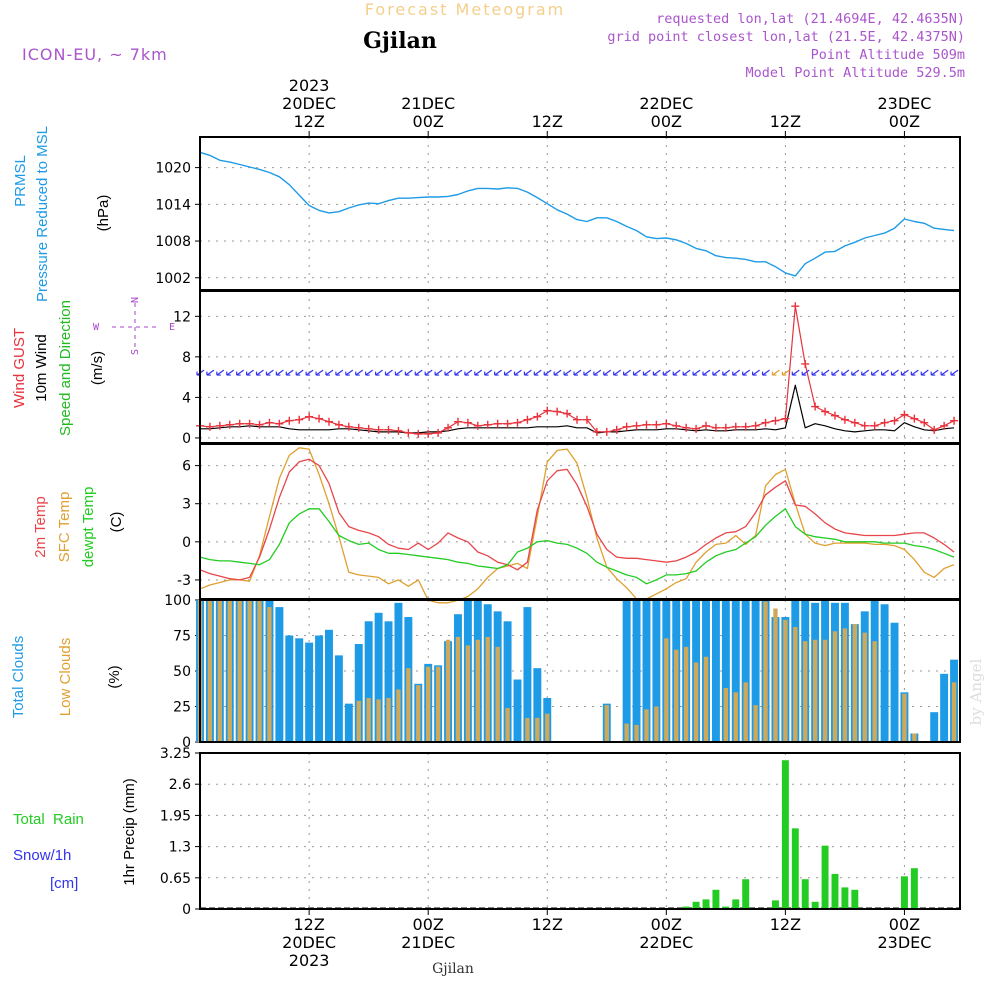 The height and width of the screenshot is (1000, 1000). What do you see at coordinates (428, 942) in the screenshot?
I see `bottom-time-label: 21DEC` at bounding box center [428, 942].